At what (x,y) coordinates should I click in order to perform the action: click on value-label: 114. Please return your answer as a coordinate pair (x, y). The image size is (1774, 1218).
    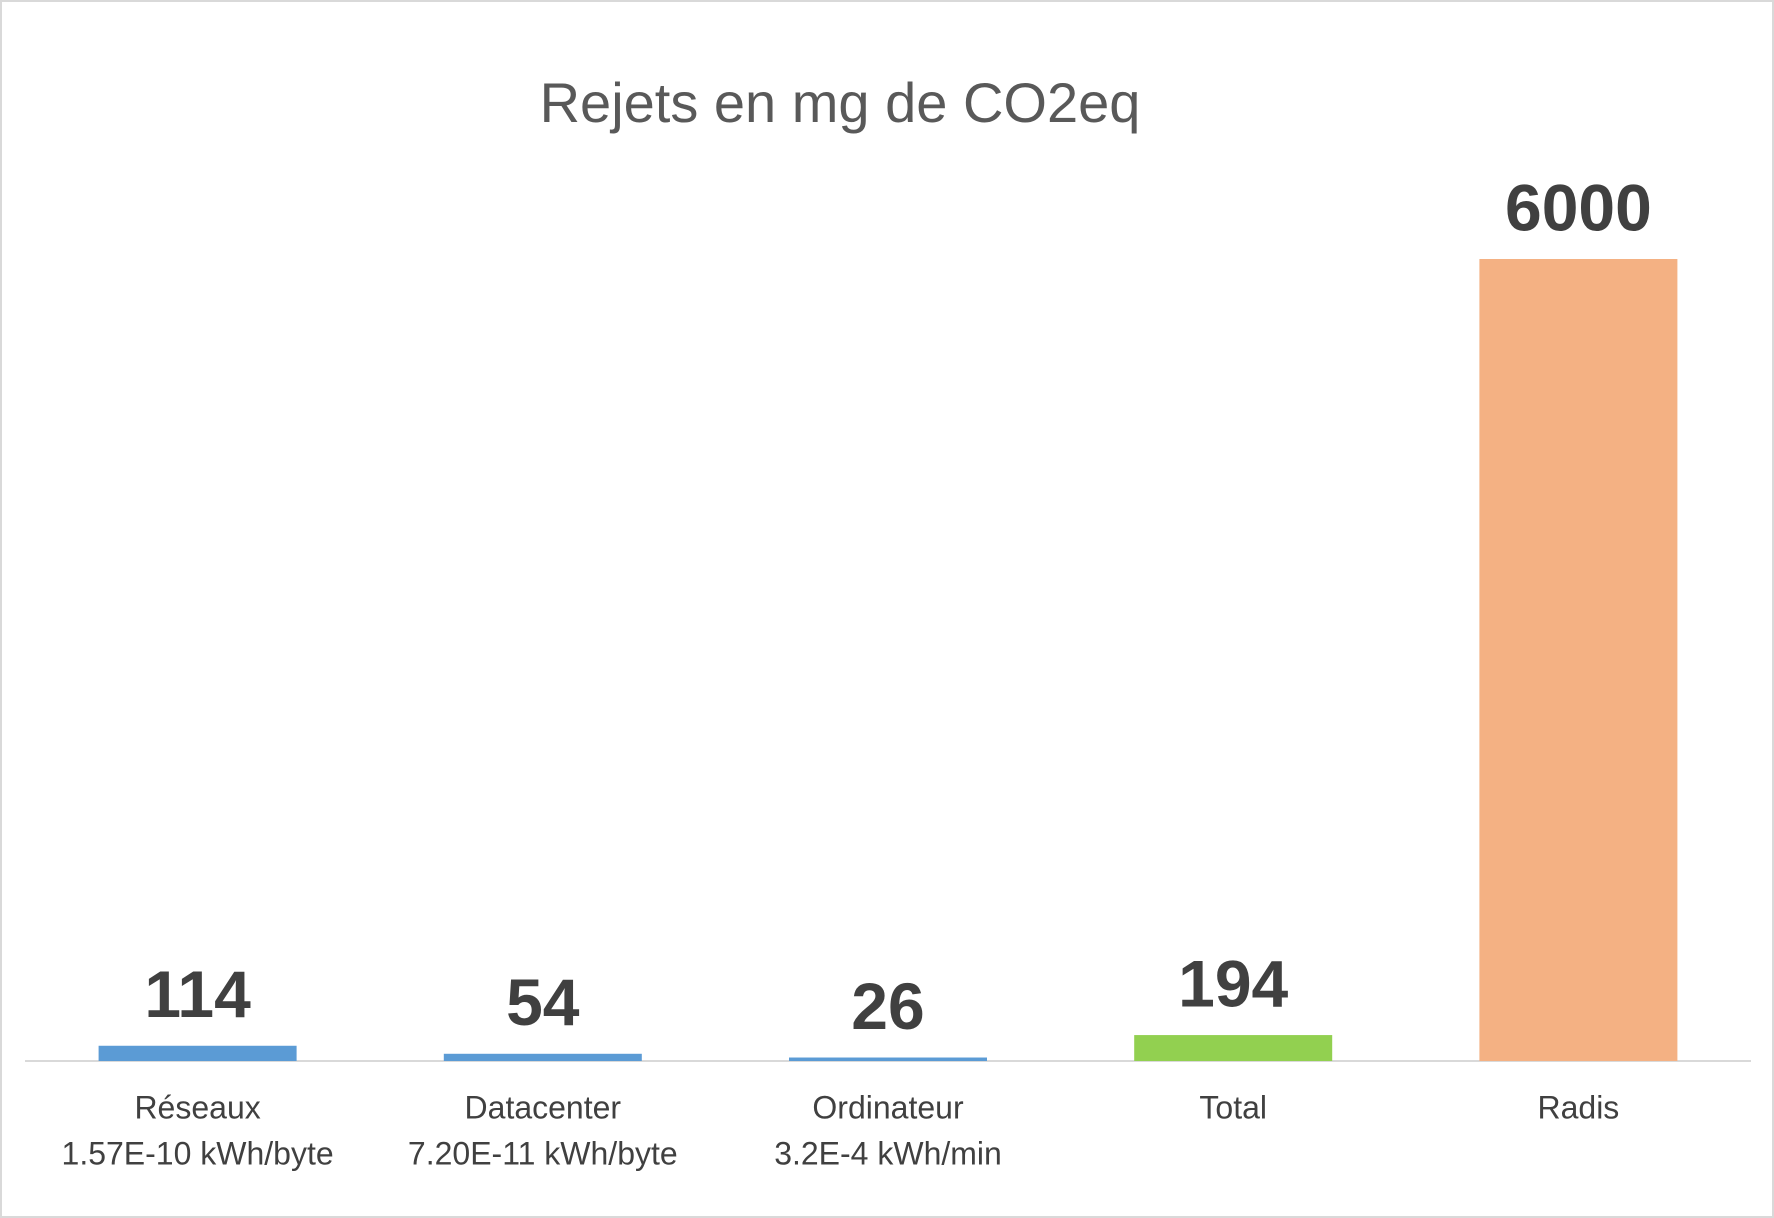
    Looking at the image, I should click on (197, 994).